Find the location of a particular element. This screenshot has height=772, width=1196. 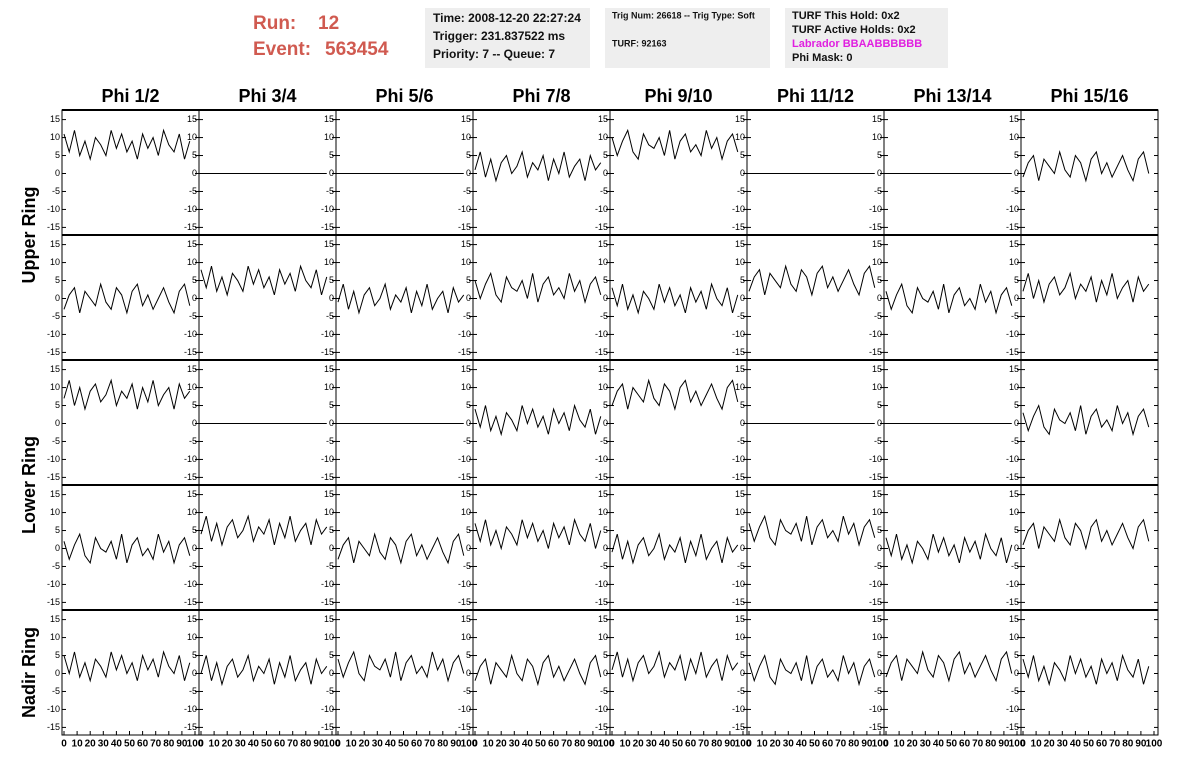

run-label: Run: is located at coordinates (274, 23).